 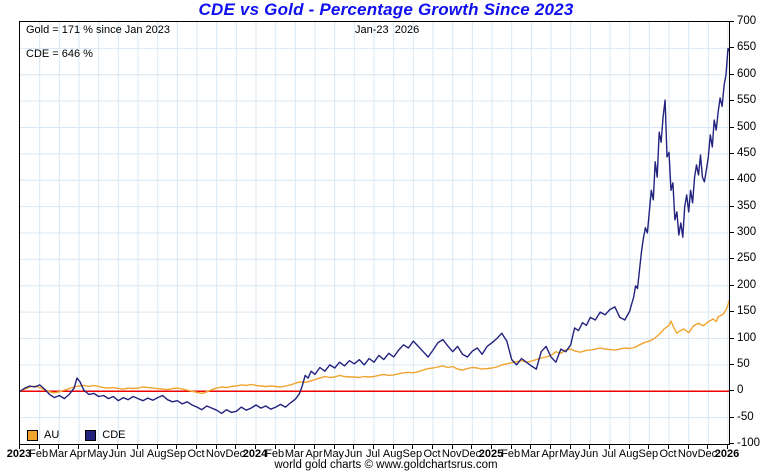 I want to click on y-axis-label: 700, so click(x=747, y=21).